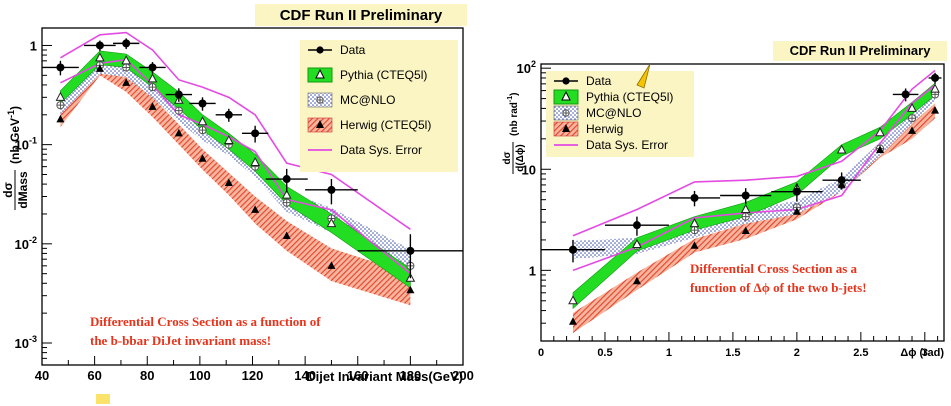 The width and height of the screenshot is (951, 406). Describe the element at coordinates (529, 169) in the screenshot. I see `y-tick-label: 10` at that location.